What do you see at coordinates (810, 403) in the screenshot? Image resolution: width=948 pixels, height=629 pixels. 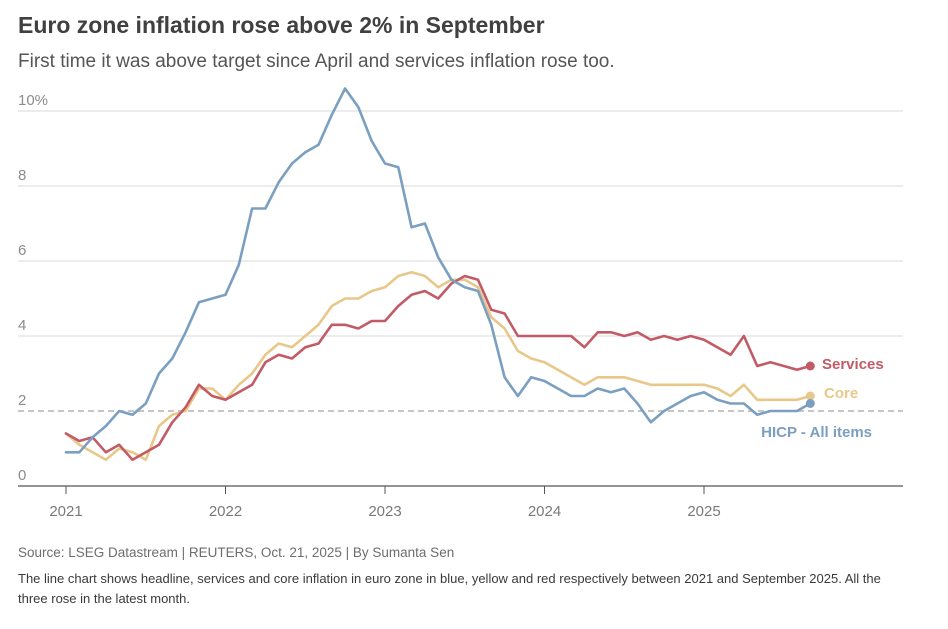 I see `series-end-marker-hicp-all-items` at bounding box center [810, 403].